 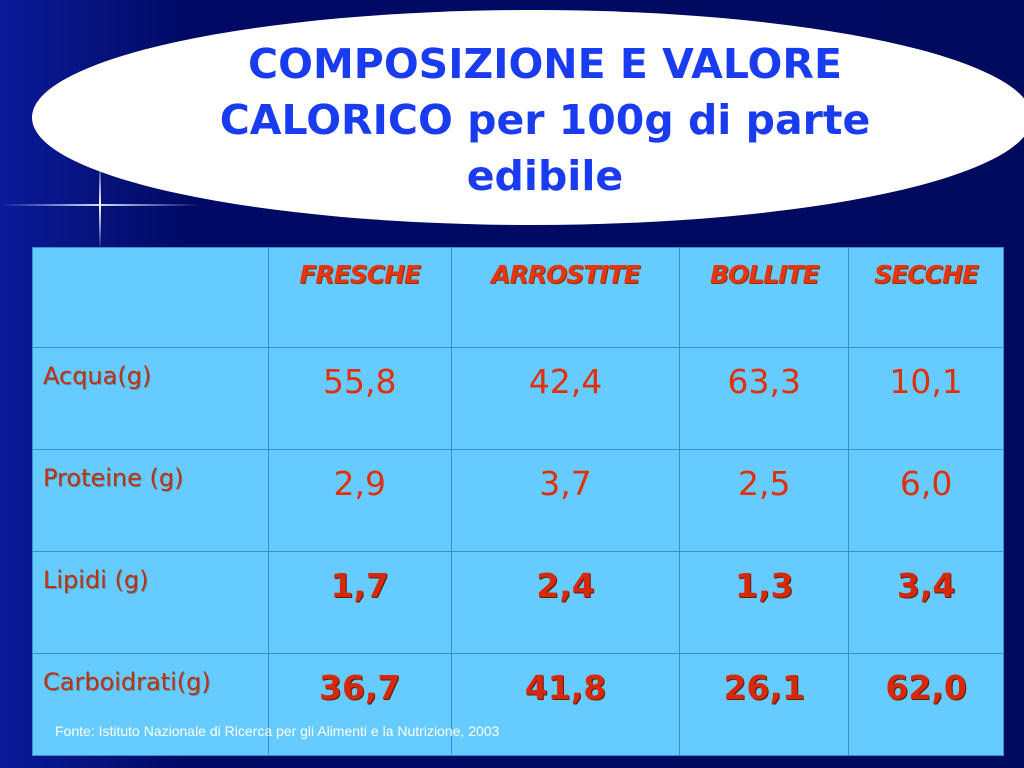 I want to click on row-label: Carboidrati(g), so click(x=150, y=704).